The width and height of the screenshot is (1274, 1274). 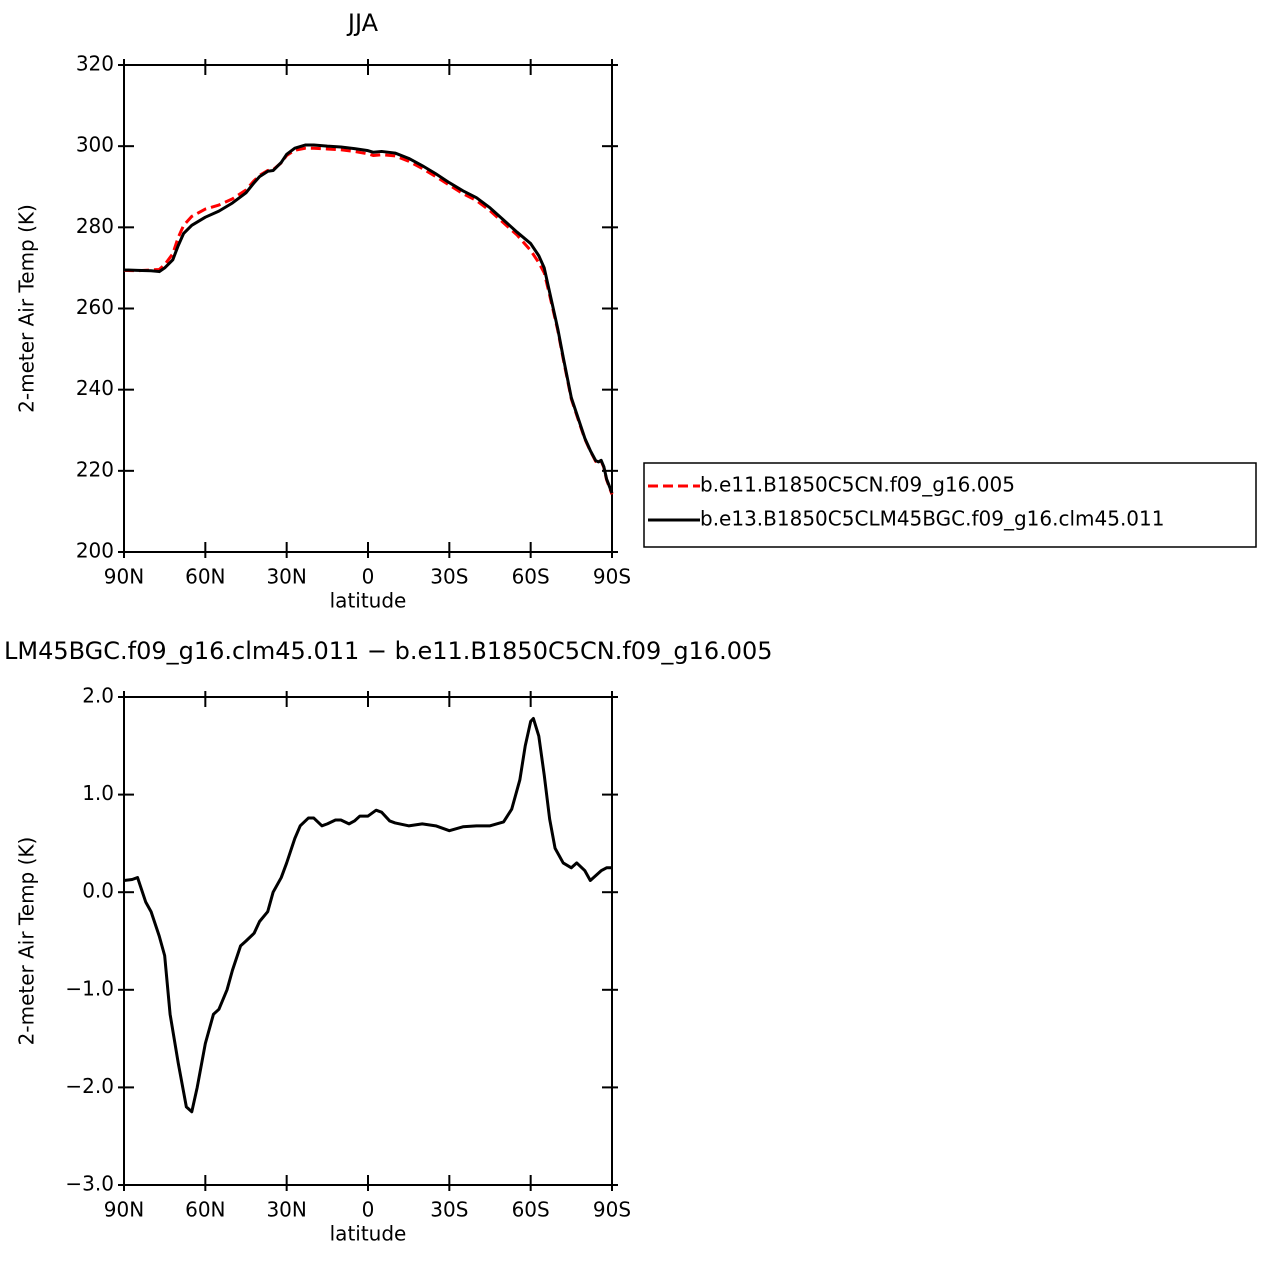 I want to click on legend-label: b.e13.B1850C5CLM45BGC.f09_g16.clm45.011, so click(x=932, y=519).